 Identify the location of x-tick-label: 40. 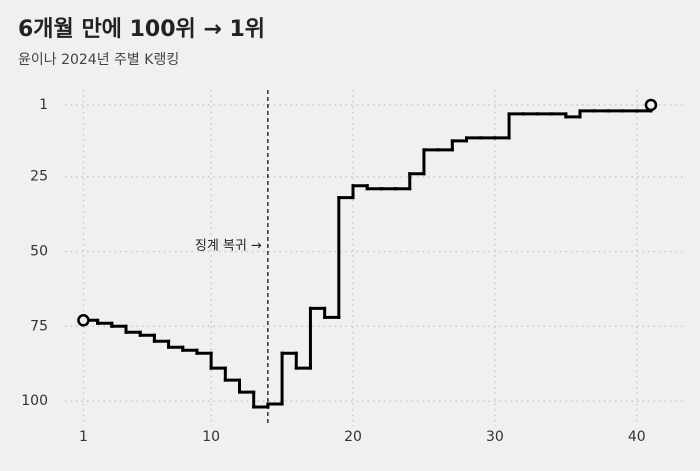
(637, 437).